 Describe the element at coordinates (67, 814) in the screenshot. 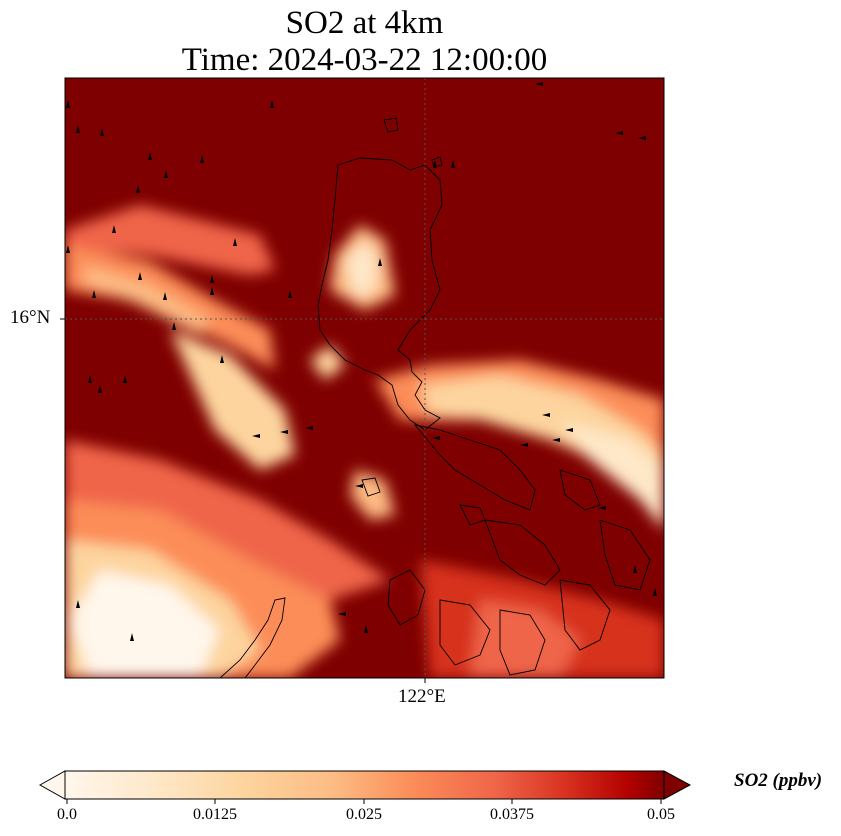

I see `colorbar-tick-label: 0.0` at that location.